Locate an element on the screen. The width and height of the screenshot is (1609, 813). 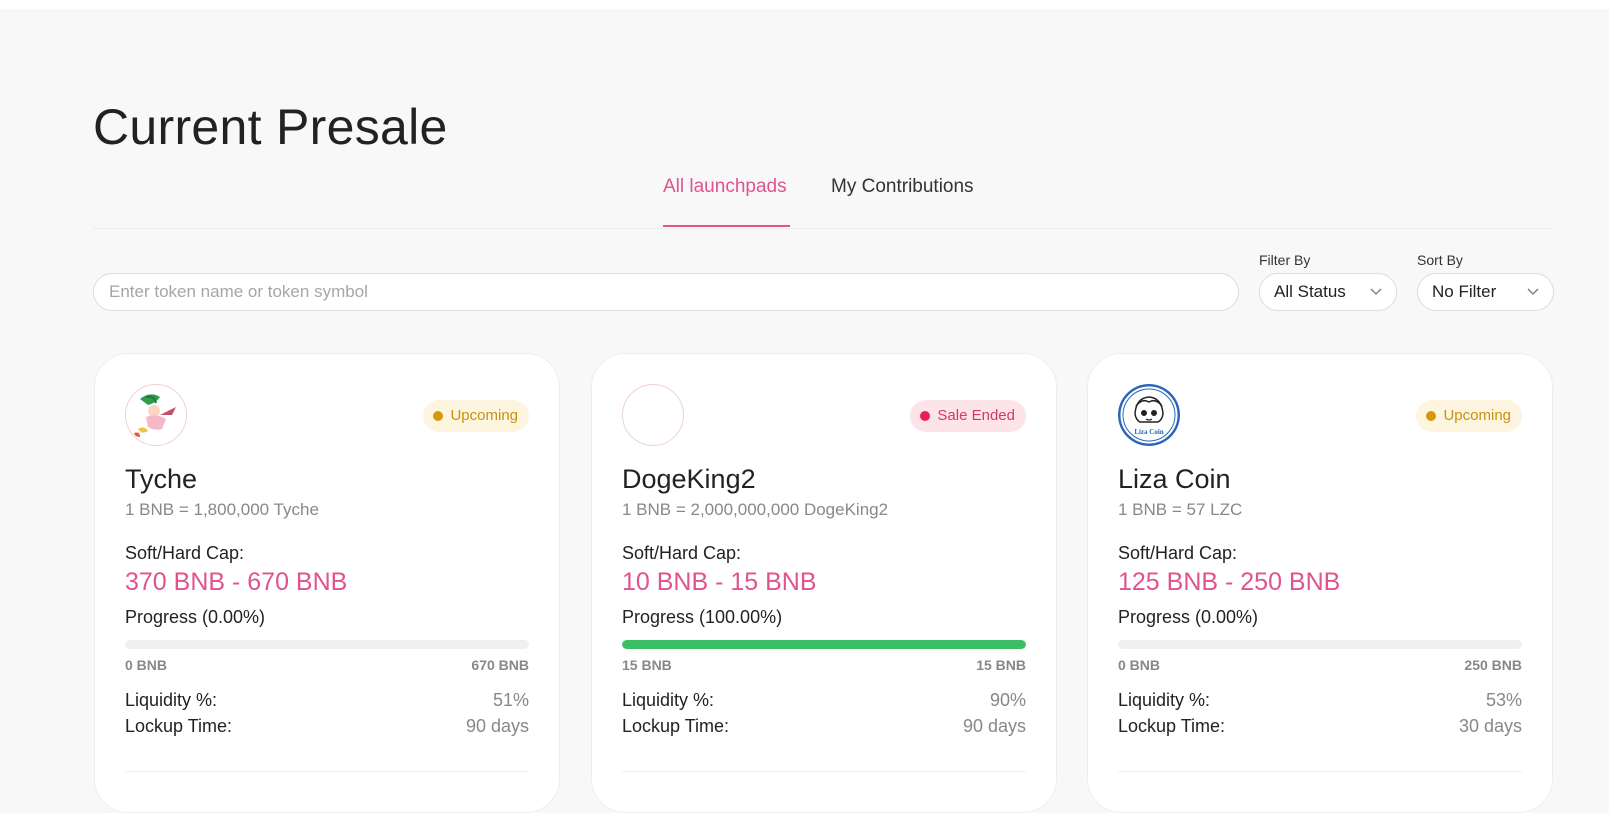
top-bar is located at coordinates (804, 4).